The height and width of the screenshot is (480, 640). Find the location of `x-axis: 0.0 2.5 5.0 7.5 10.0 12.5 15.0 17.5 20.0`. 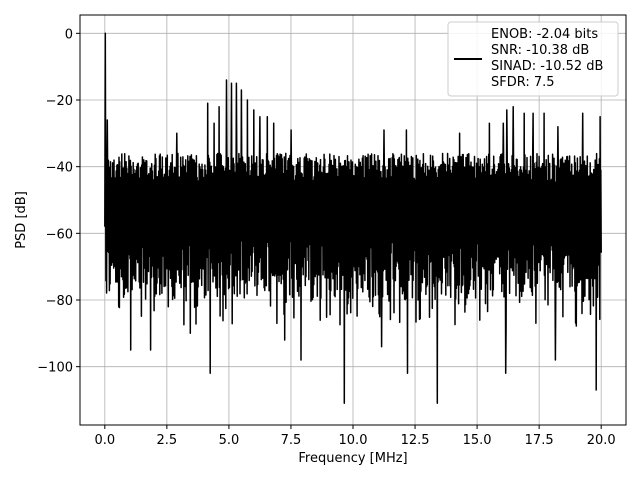

x-axis: 0.0 2.5 5.0 7.5 10.0 12.5 15.0 17.5 20.0 is located at coordinates (355, 436).